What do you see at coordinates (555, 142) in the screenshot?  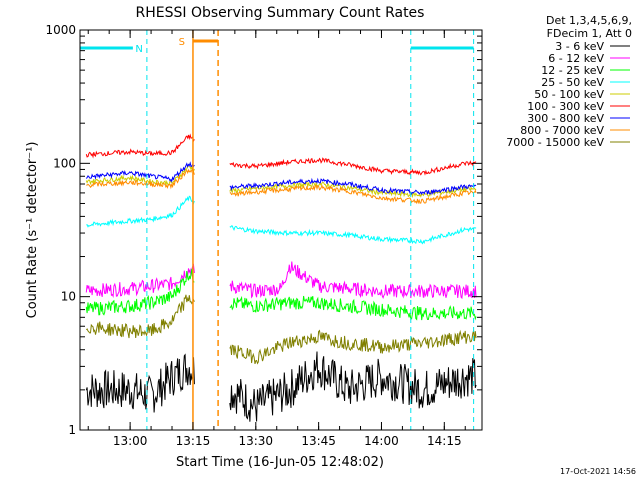 I see `legend-label-9: 7000 - 15000 keV` at bounding box center [555, 142].